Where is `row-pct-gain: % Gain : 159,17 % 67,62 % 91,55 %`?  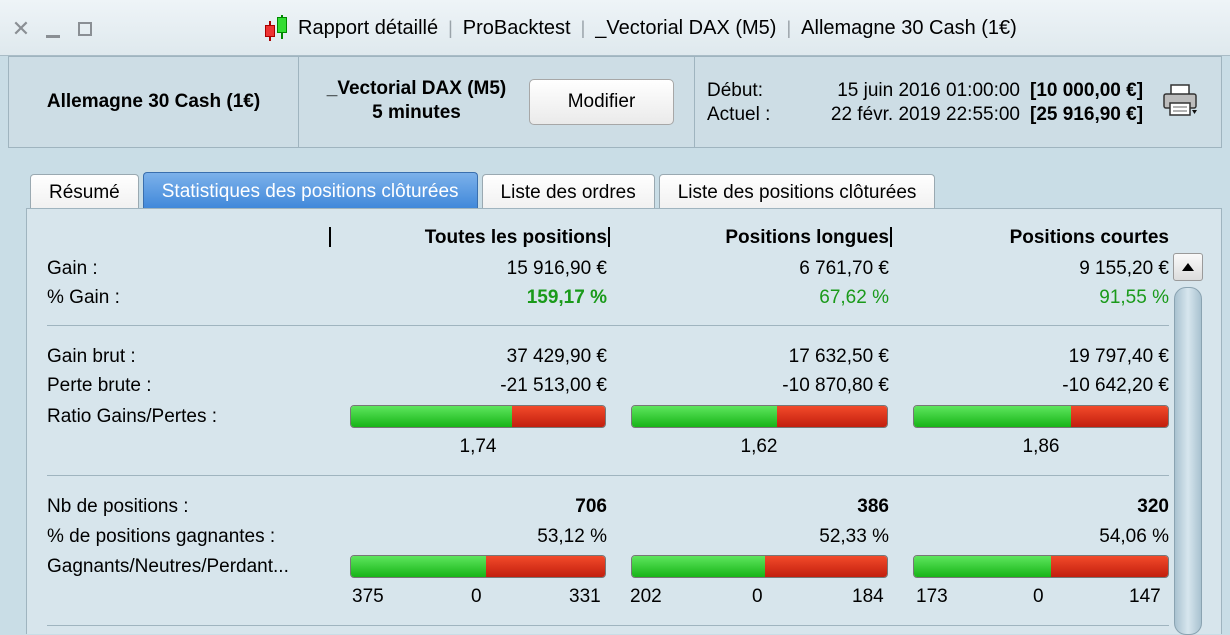
row-pct-gain: % Gain : 159,17 % 67,62 % 91,55 % is located at coordinates (602, 300).